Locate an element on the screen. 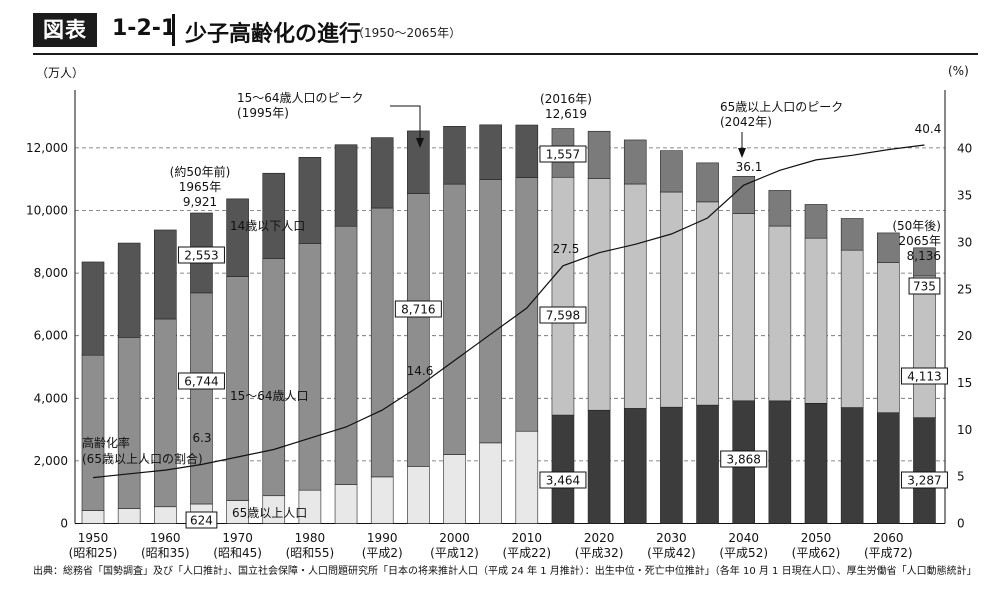 The width and height of the screenshot is (1000, 601). x-tick-year: 2060 is located at coordinates (888, 538).